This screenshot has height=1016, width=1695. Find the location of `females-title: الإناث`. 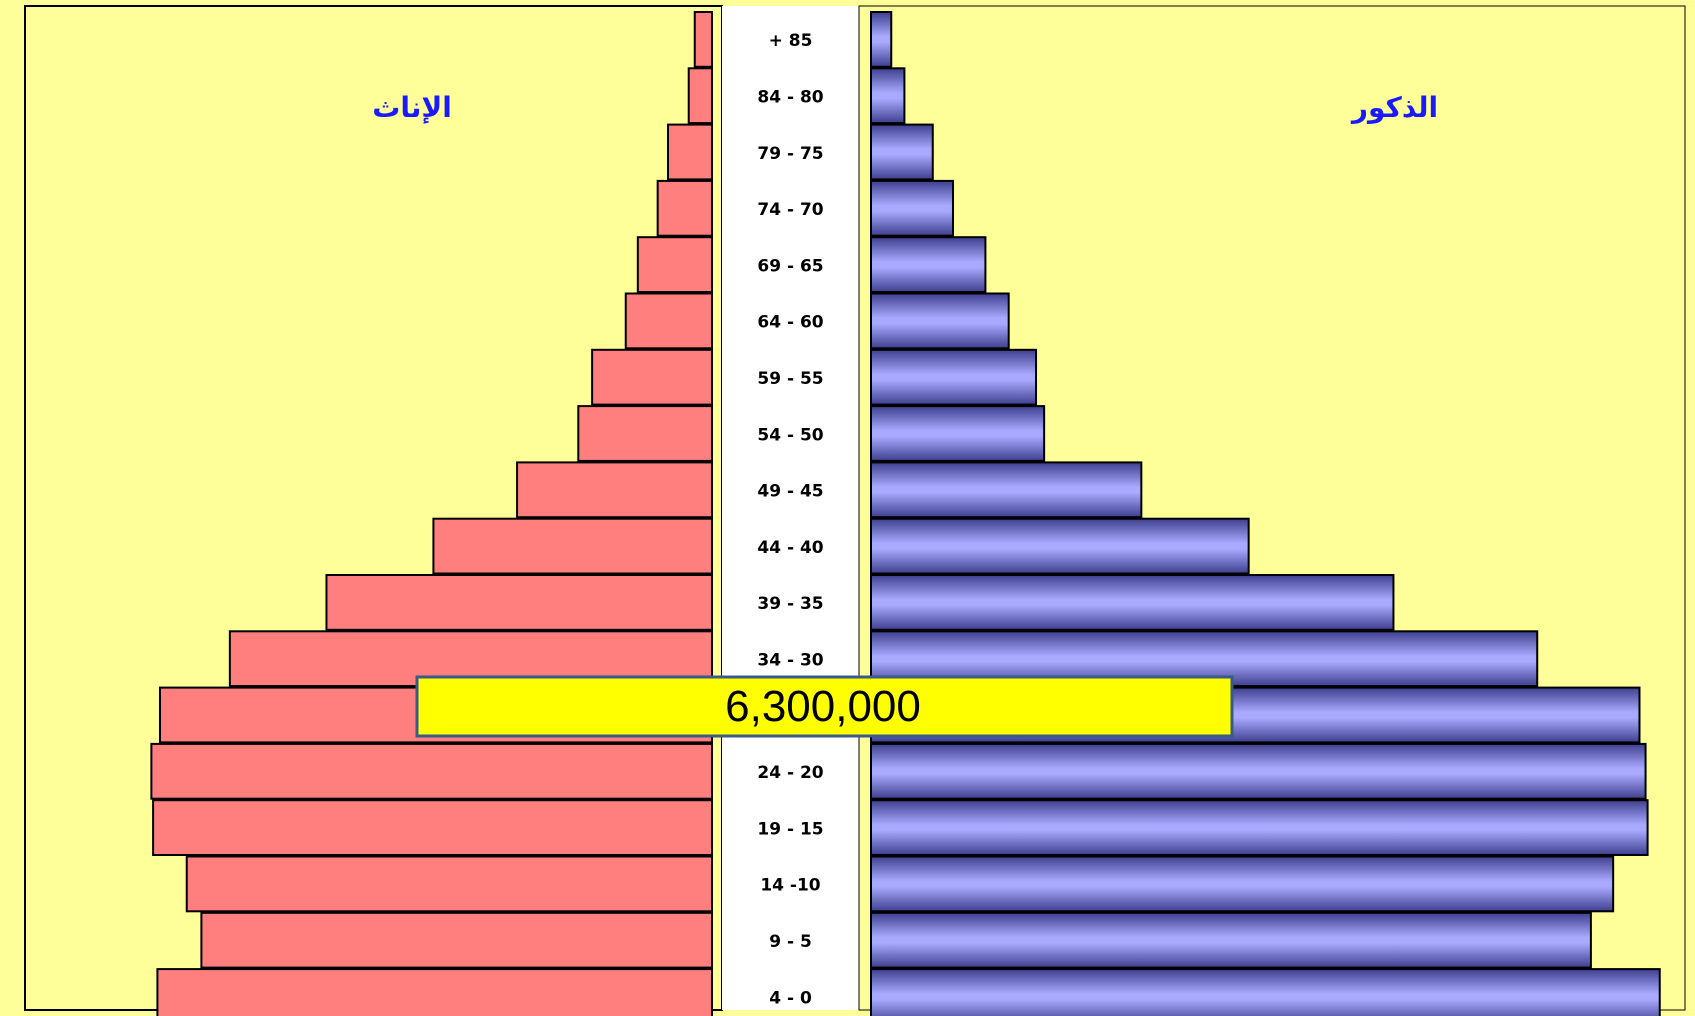

females-title: الإناث is located at coordinates (412, 107).